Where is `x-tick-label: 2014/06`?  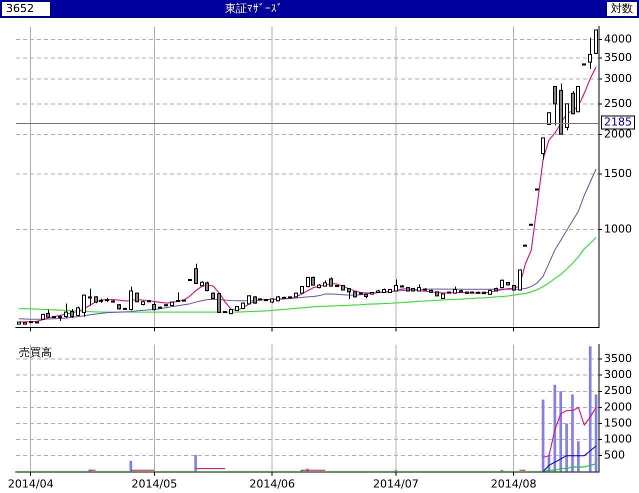 x-tick-label: 2014/06 is located at coordinates (272, 483).